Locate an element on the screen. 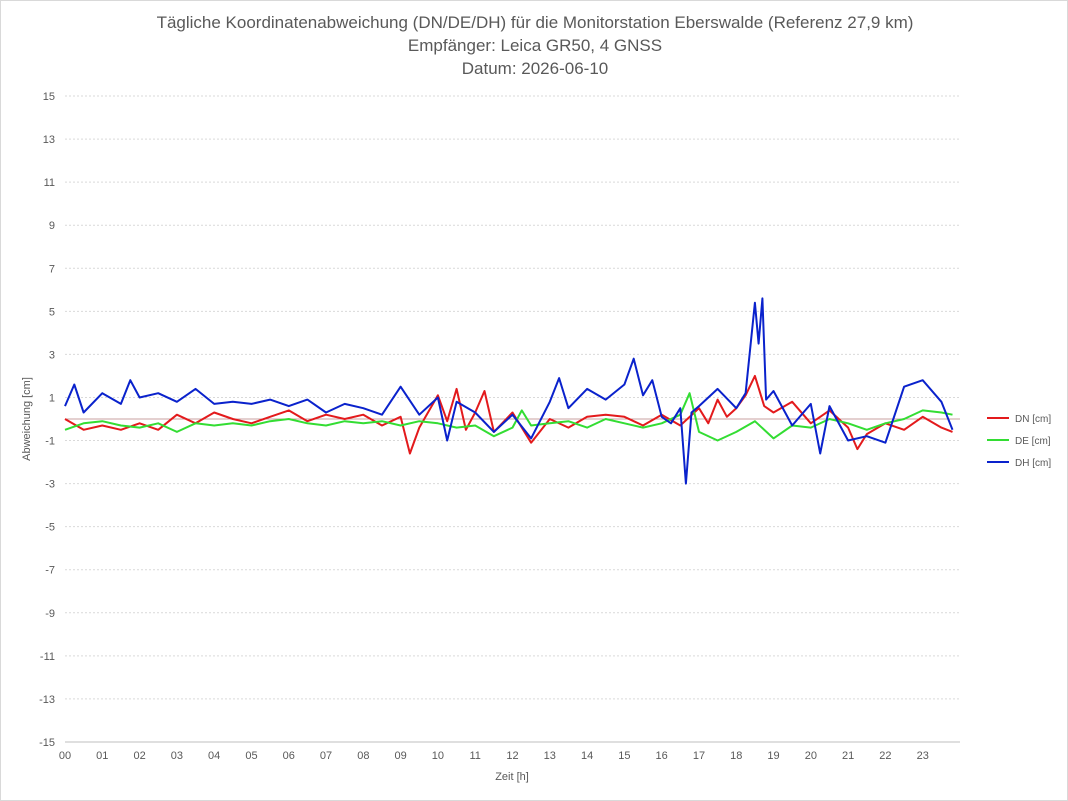  x-tick-label: 07 is located at coordinates (326, 756).